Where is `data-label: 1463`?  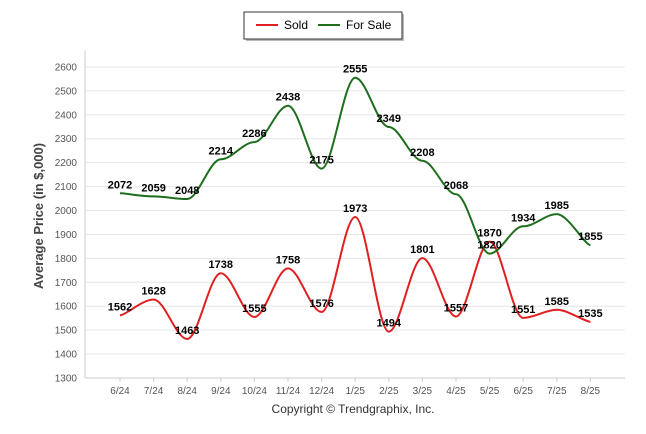
data-label: 1463 is located at coordinates (187, 331).